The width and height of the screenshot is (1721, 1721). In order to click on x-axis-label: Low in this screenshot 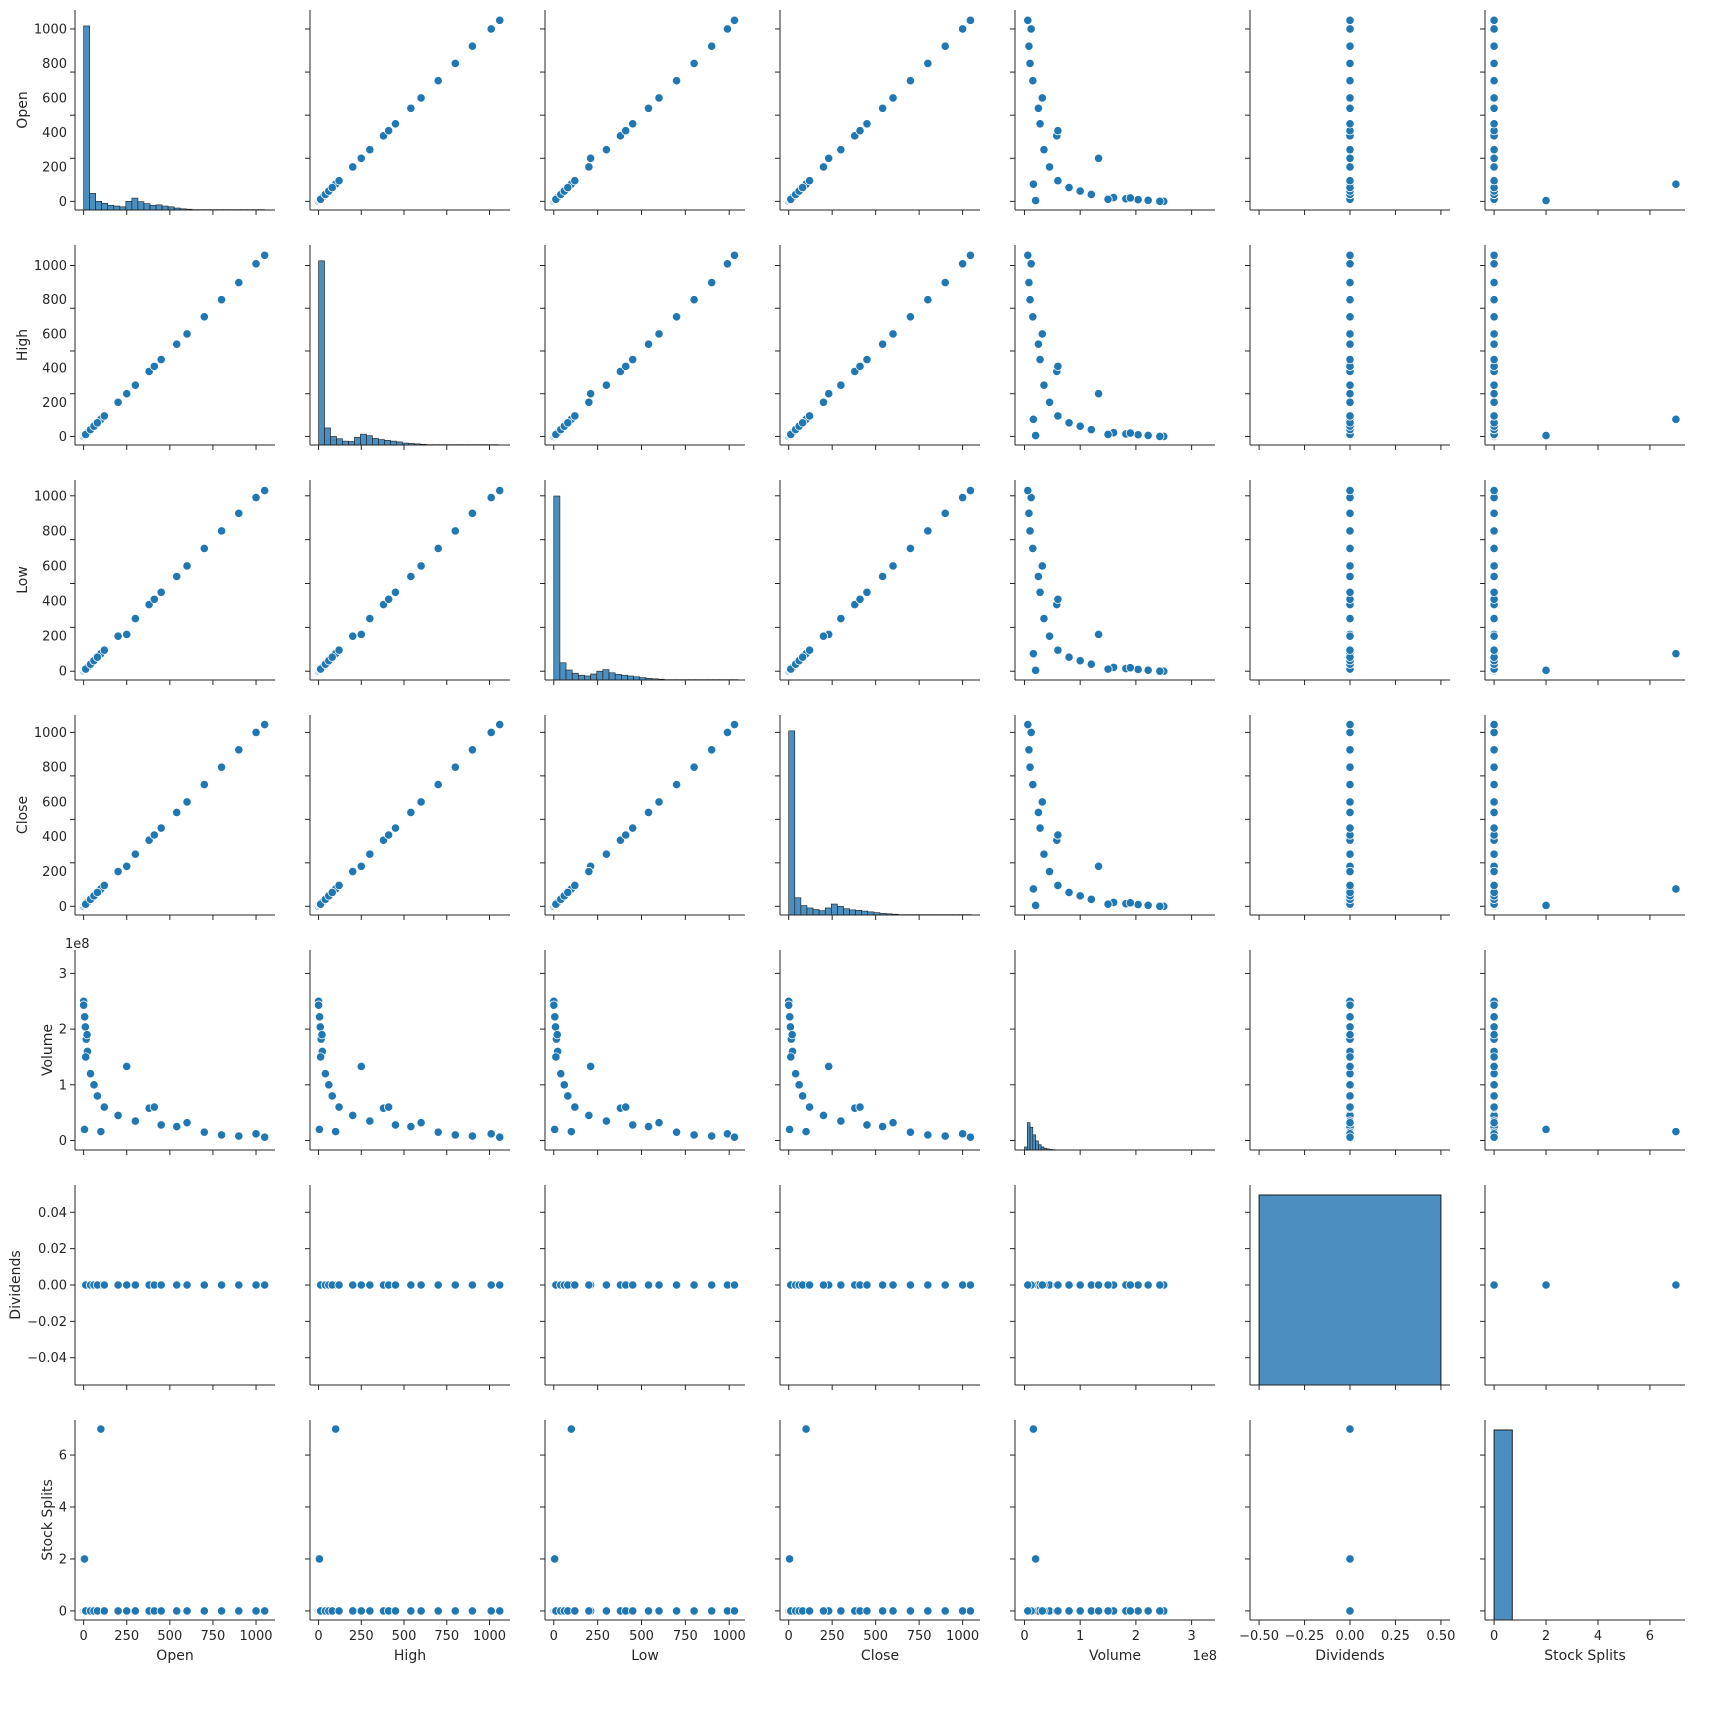, I will do `click(645, 1656)`.